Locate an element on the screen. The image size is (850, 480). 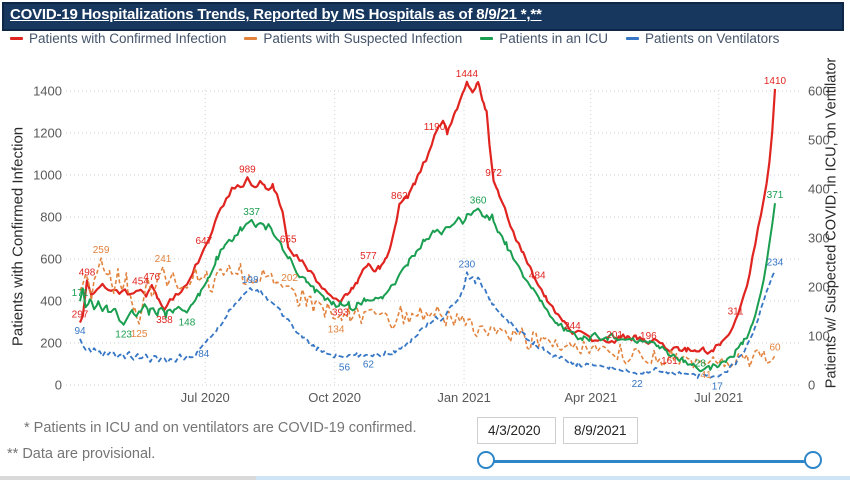
data-label: 1444 is located at coordinates (467, 74).